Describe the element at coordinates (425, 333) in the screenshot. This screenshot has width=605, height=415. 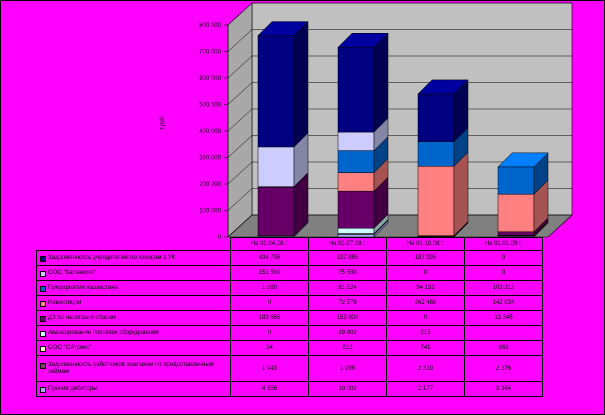
I see `table-cell: 513` at that location.